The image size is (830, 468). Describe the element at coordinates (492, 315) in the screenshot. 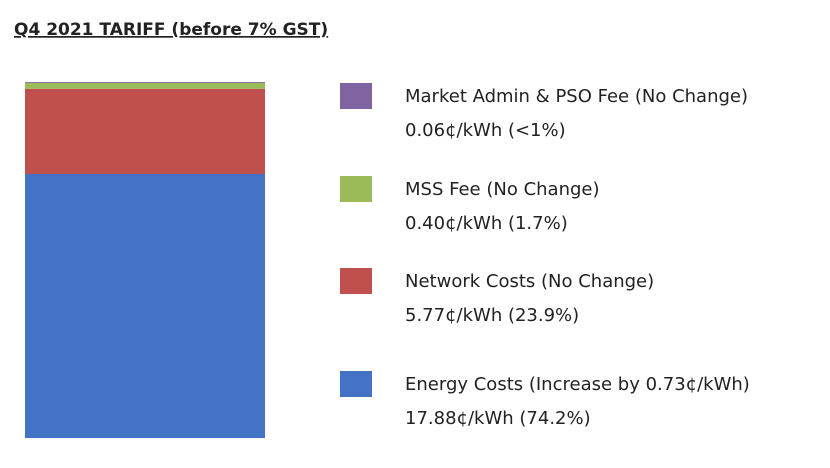

I see `value-label: 5.77¢/kWh (23.9%)` at that location.